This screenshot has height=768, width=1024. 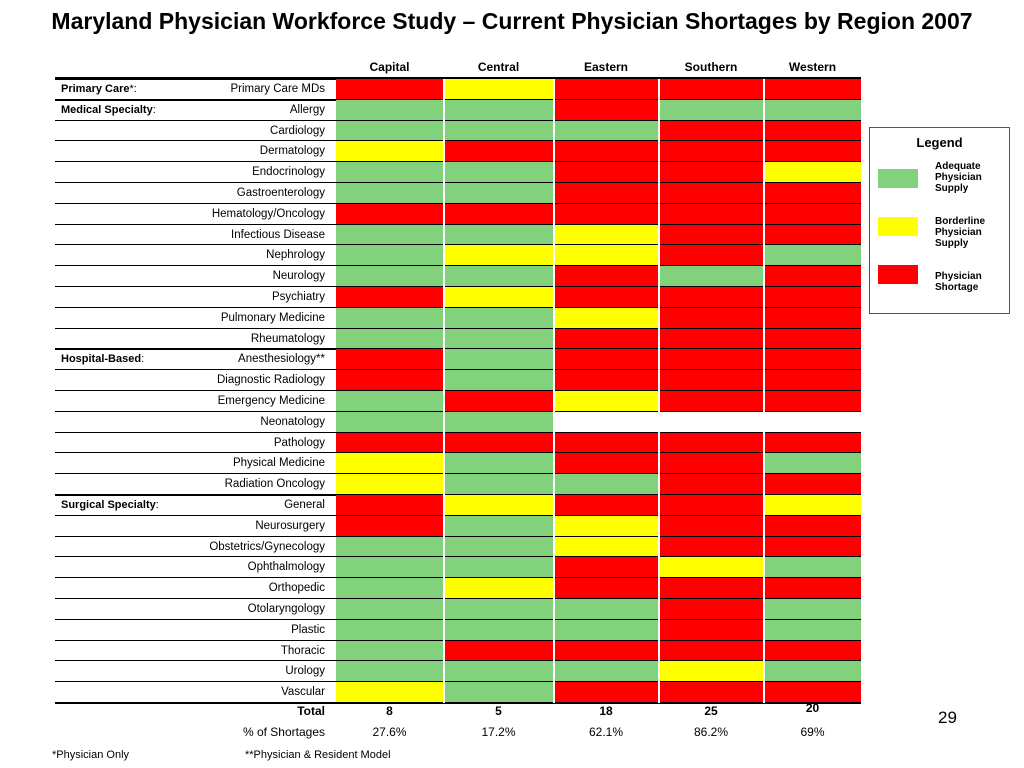 I want to click on total-value-capital: 8, so click(x=389, y=711).